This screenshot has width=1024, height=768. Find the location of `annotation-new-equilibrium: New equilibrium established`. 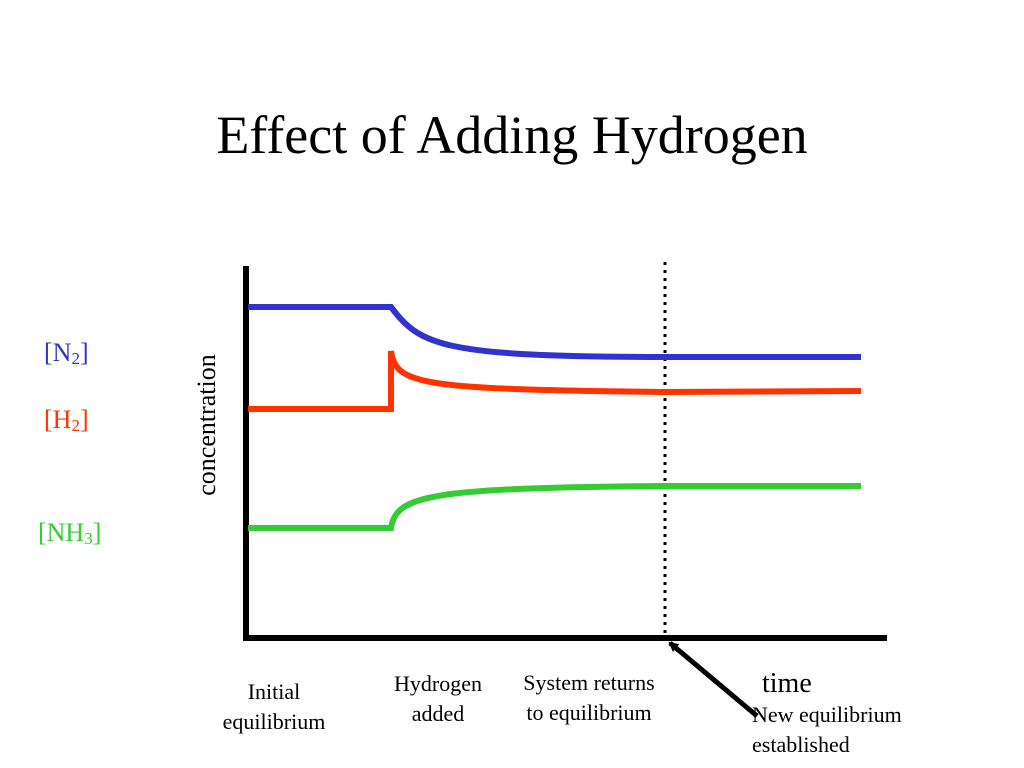

annotation-new-equilibrium: New equilibrium established is located at coordinates (827, 730).